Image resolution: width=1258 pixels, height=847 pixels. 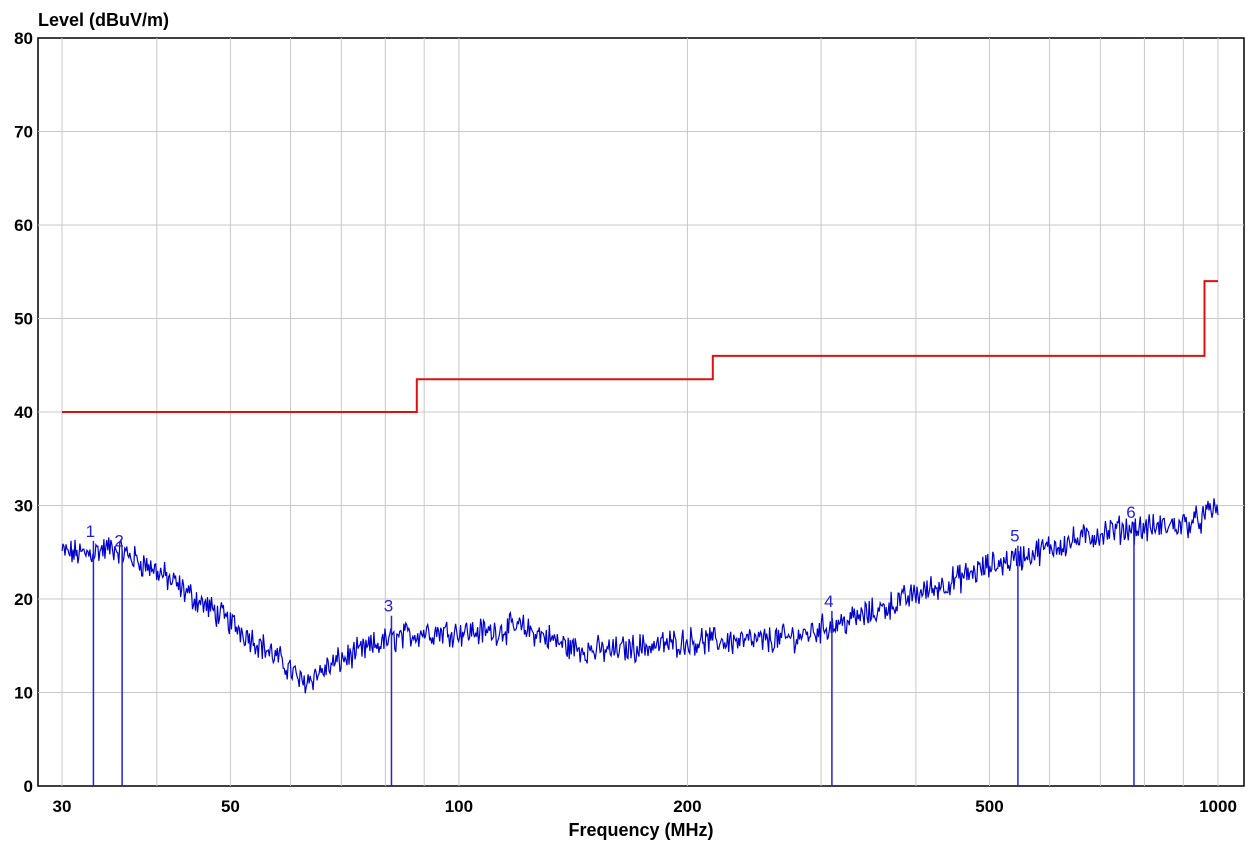 I want to click on limit-line-layer, so click(x=640, y=346).